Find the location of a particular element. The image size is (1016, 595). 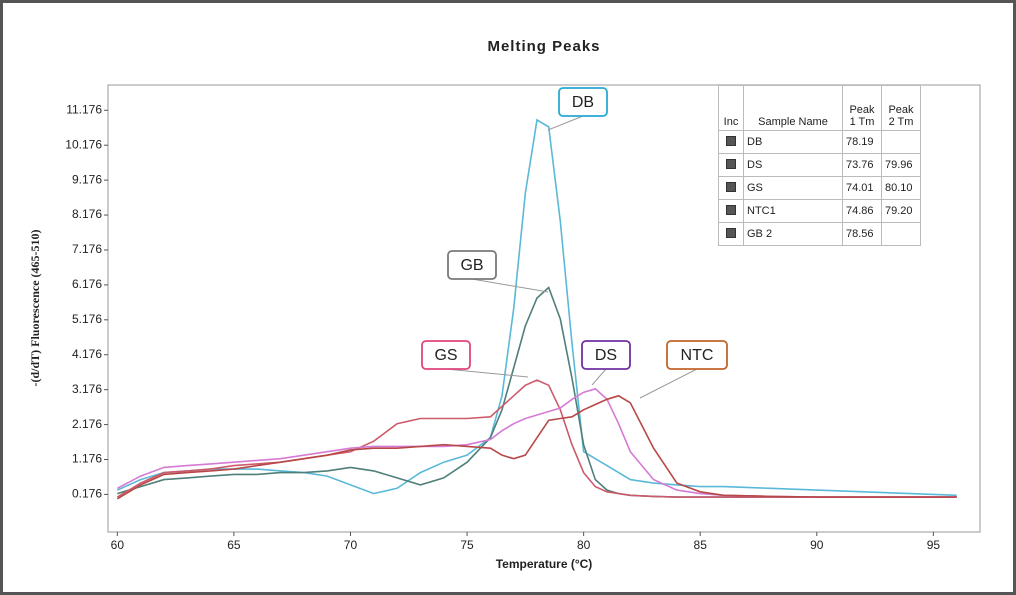

y-tick-label: 6.176 is located at coordinates (87, 284).